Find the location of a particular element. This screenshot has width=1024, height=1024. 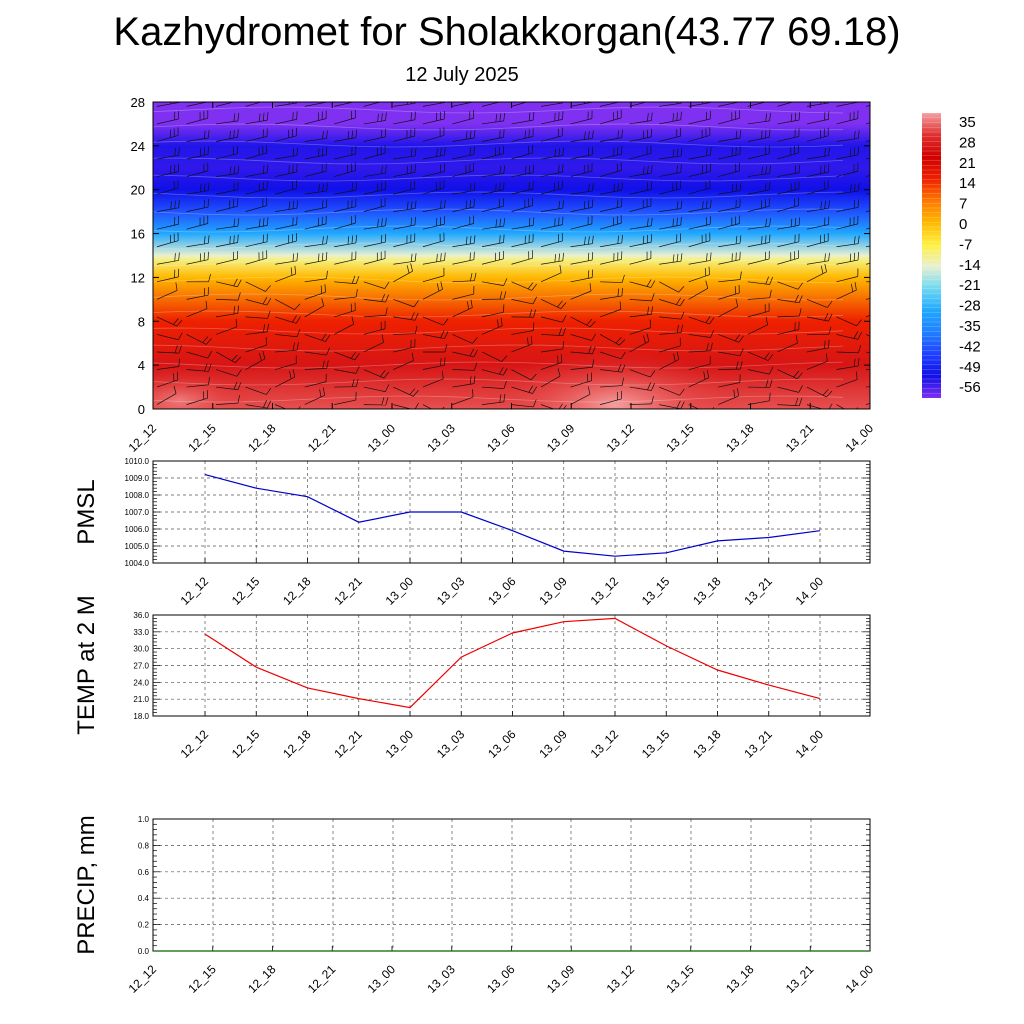

heatmap-xtick-label: 12_12 is located at coordinates (143, 438).